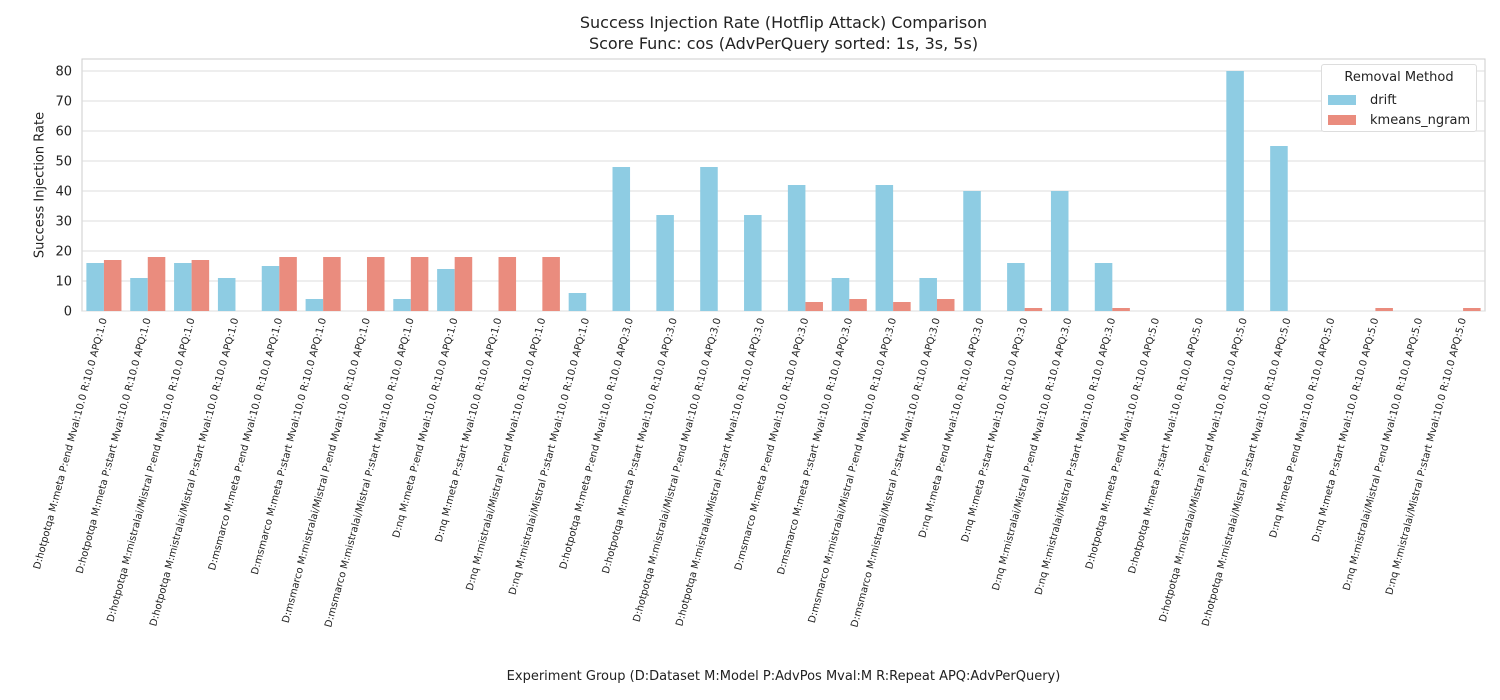 This screenshot has height=700, width=1500. I want to click on y-tick-label: 0, so click(68, 312).